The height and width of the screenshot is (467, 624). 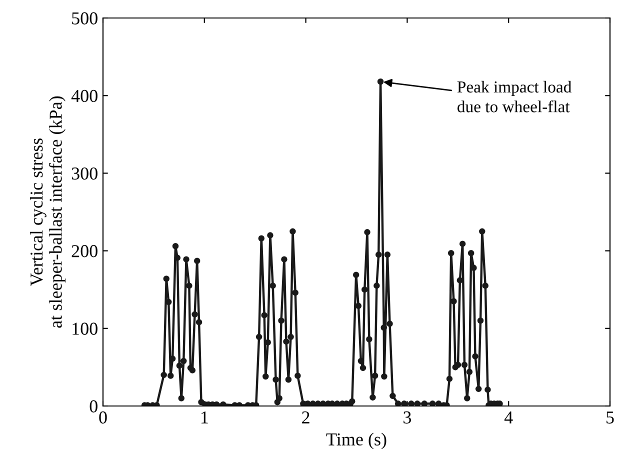 What do you see at coordinates (356, 441) in the screenshot?
I see `x-axis-title: Time (s)` at bounding box center [356, 441].